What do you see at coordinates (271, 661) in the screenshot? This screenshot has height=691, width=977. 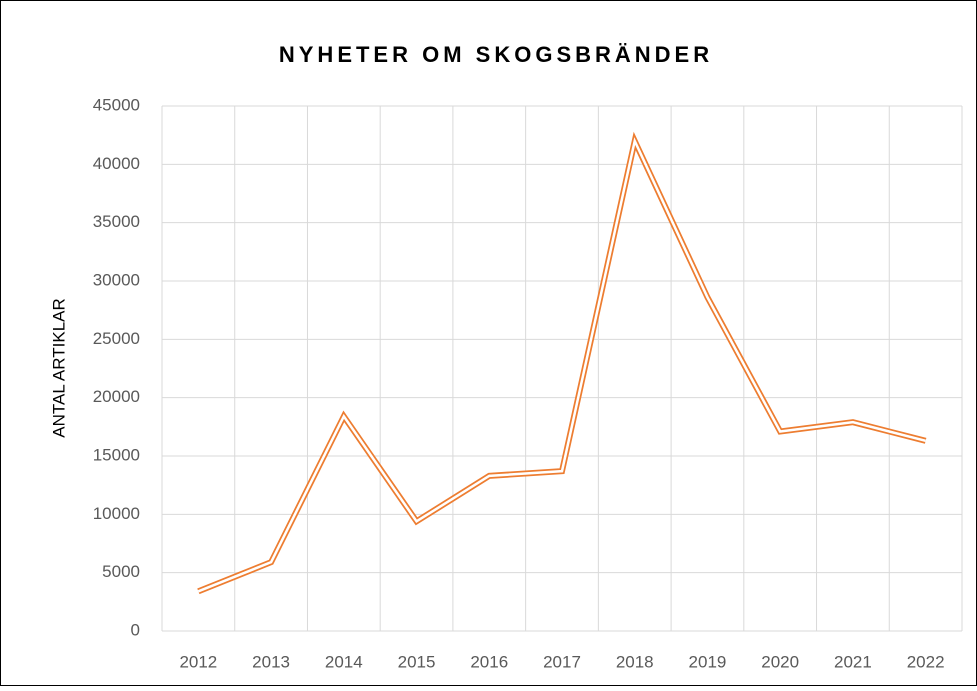 I see `x-tick-label: 2013` at bounding box center [271, 661].